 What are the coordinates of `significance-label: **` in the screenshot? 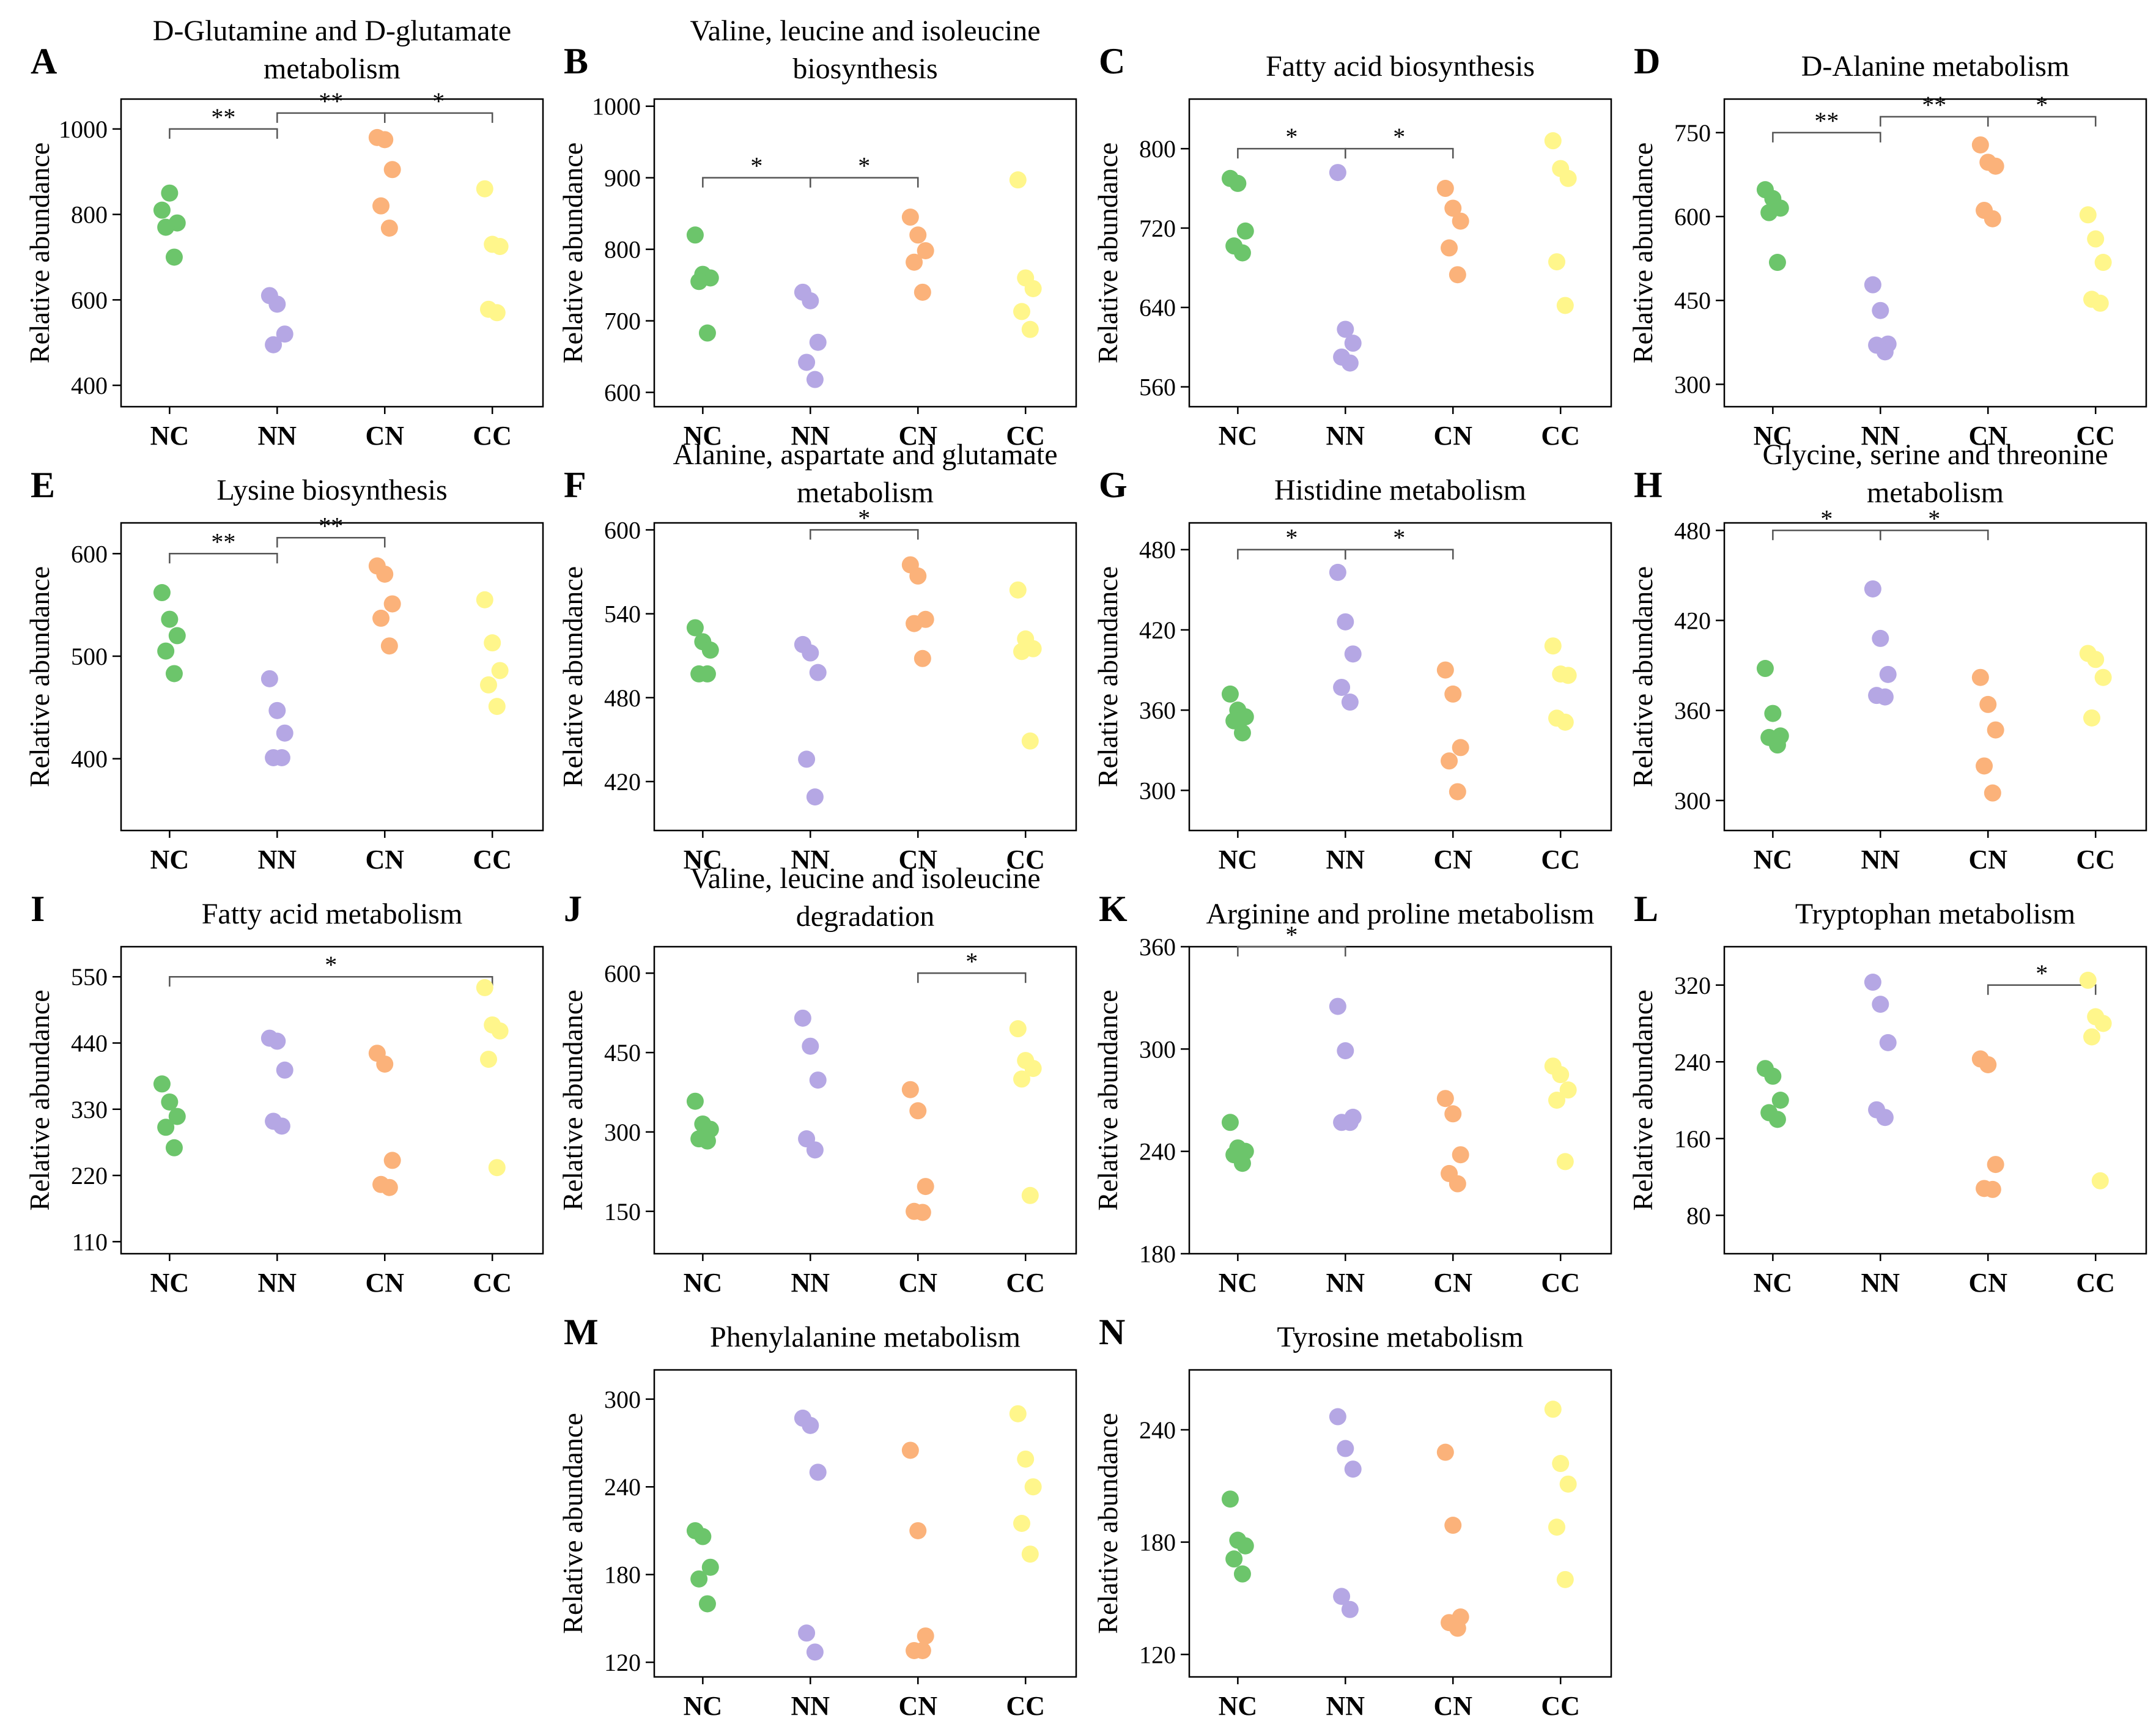 It's located at (1934, 105).